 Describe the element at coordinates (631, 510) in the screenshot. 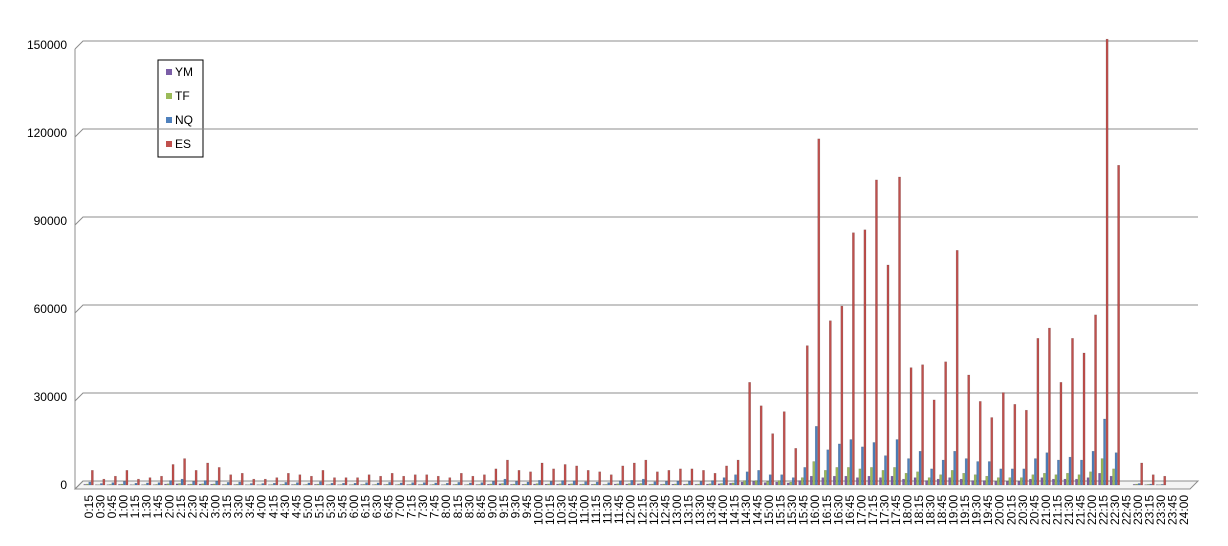

I see `x-tick-label: 12:00` at that location.